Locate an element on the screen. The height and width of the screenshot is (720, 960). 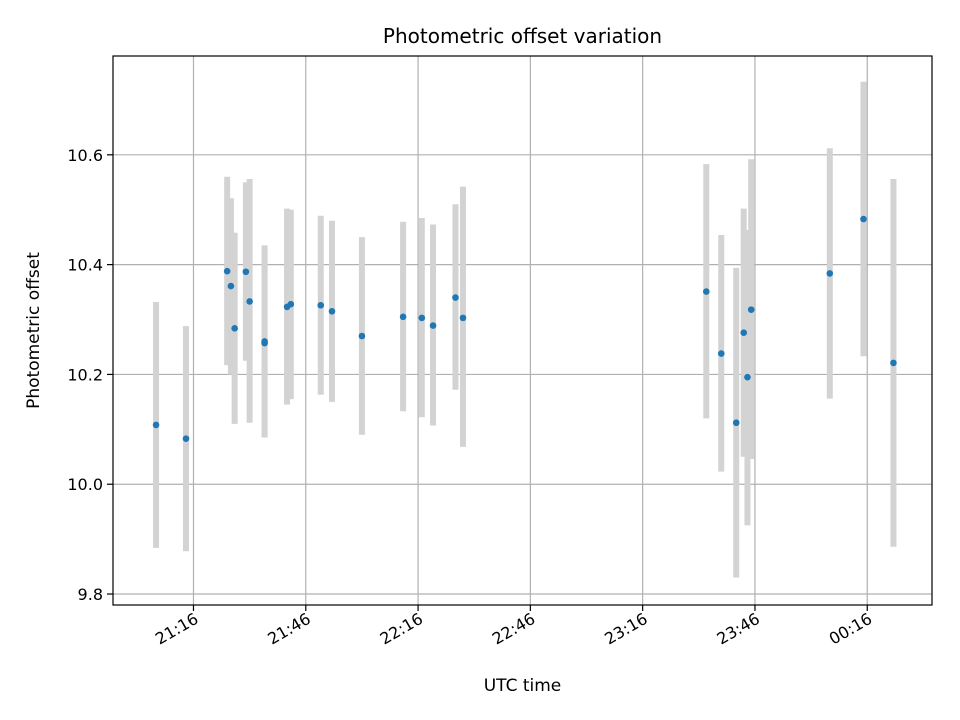
x-axis-label: UTC time is located at coordinates (523, 686).